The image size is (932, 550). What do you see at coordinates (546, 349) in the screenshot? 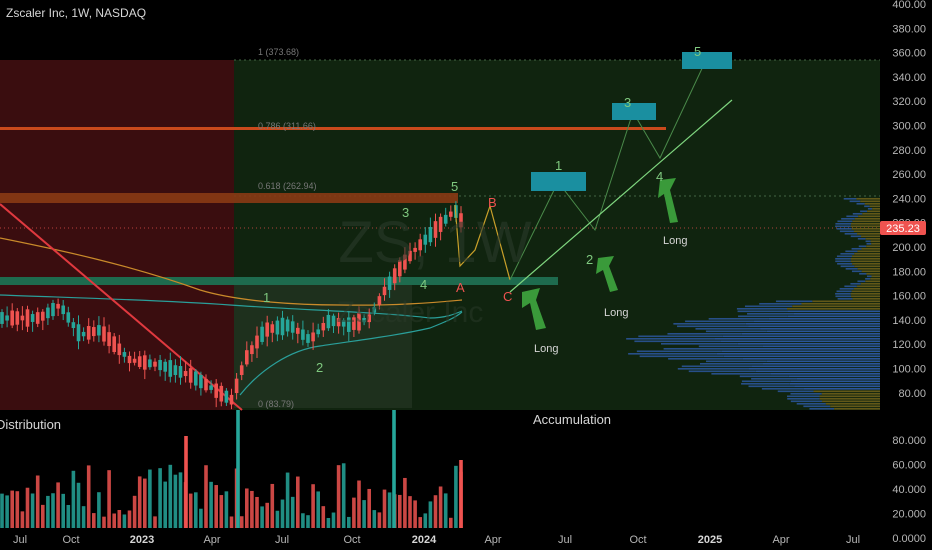
I see `long-label-1: Long` at bounding box center [546, 349].